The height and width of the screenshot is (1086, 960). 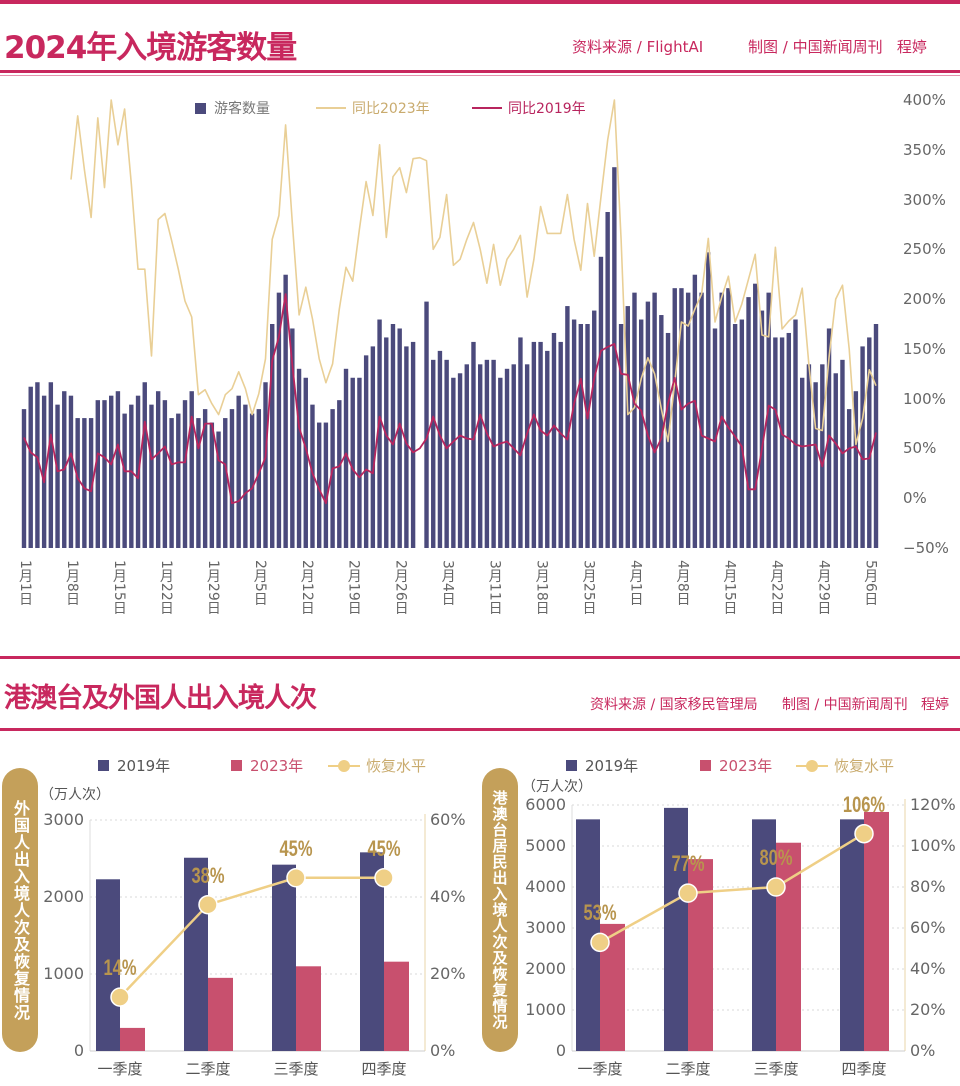 I want to click on section2-bottom-rule, so click(x=480, y=729).